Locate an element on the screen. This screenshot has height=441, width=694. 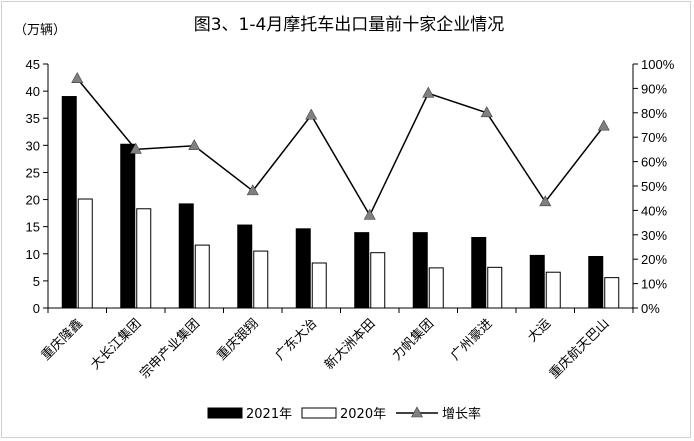
category-label: 重庆银翔 is located at coordinates (237, 340).